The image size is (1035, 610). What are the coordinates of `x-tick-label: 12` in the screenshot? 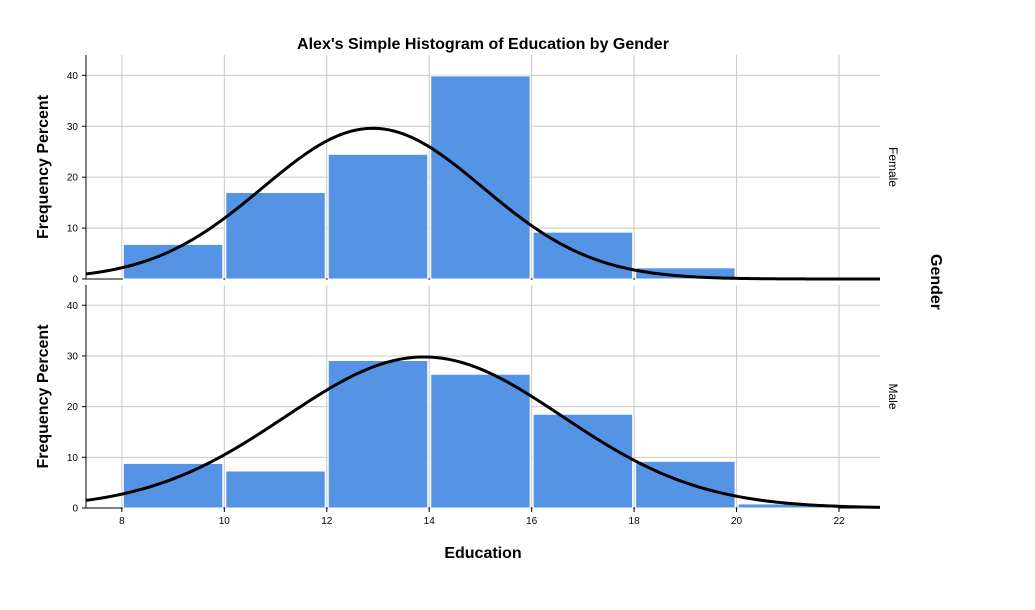 It's located at (327, 521).